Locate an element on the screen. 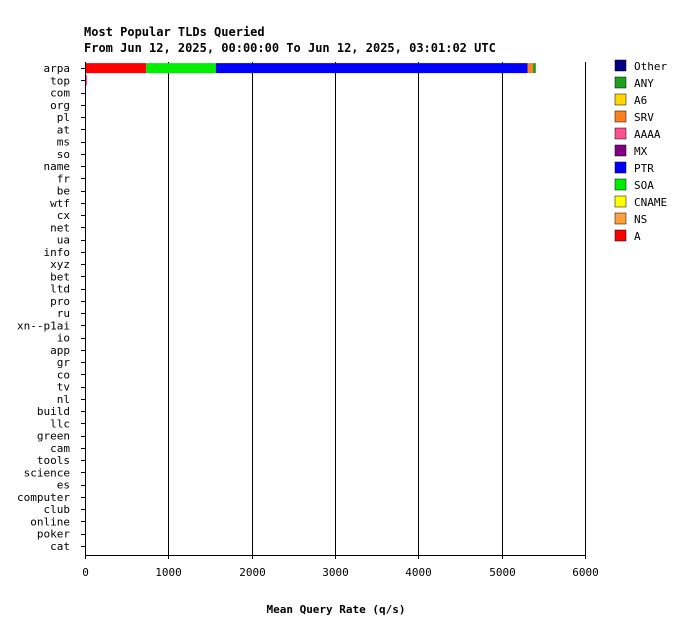  legend-swatch-soa is located at coordinates (620, 184).